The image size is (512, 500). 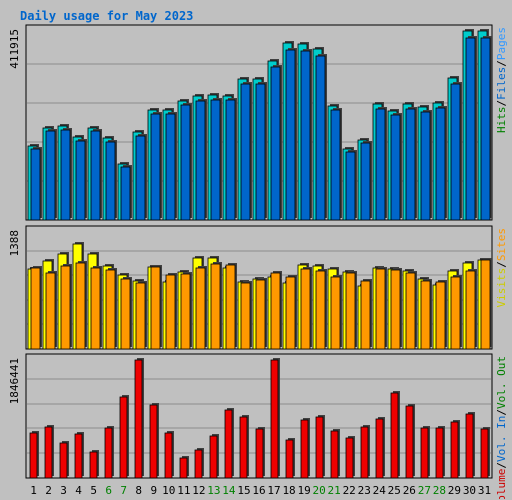 What do you see at coordinates (14, 49) in the screenshot?
I see `requests-ymax-label: 411915` at bounding box center [14, 49].